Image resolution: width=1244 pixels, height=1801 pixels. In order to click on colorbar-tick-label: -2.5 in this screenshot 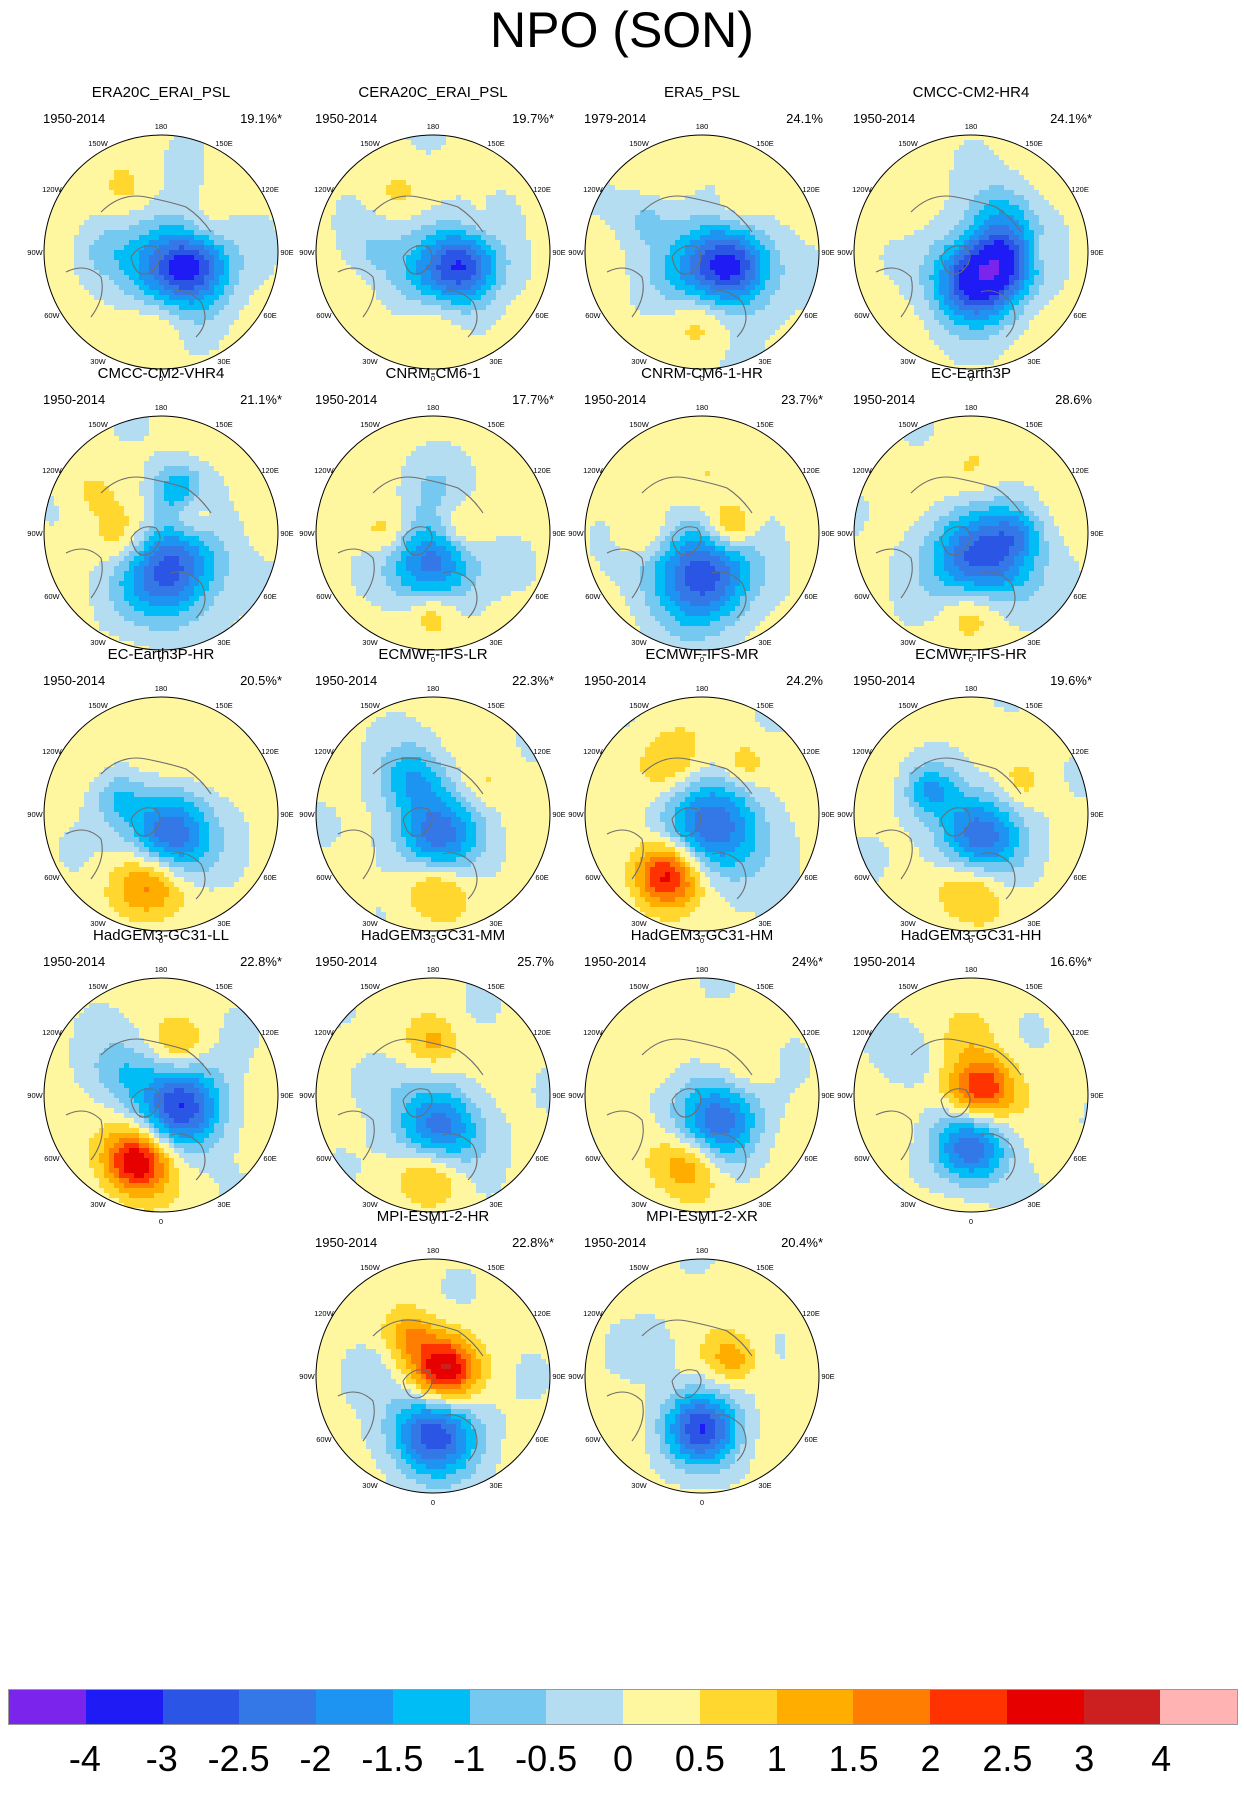, I will do `click(239, 1759)`.